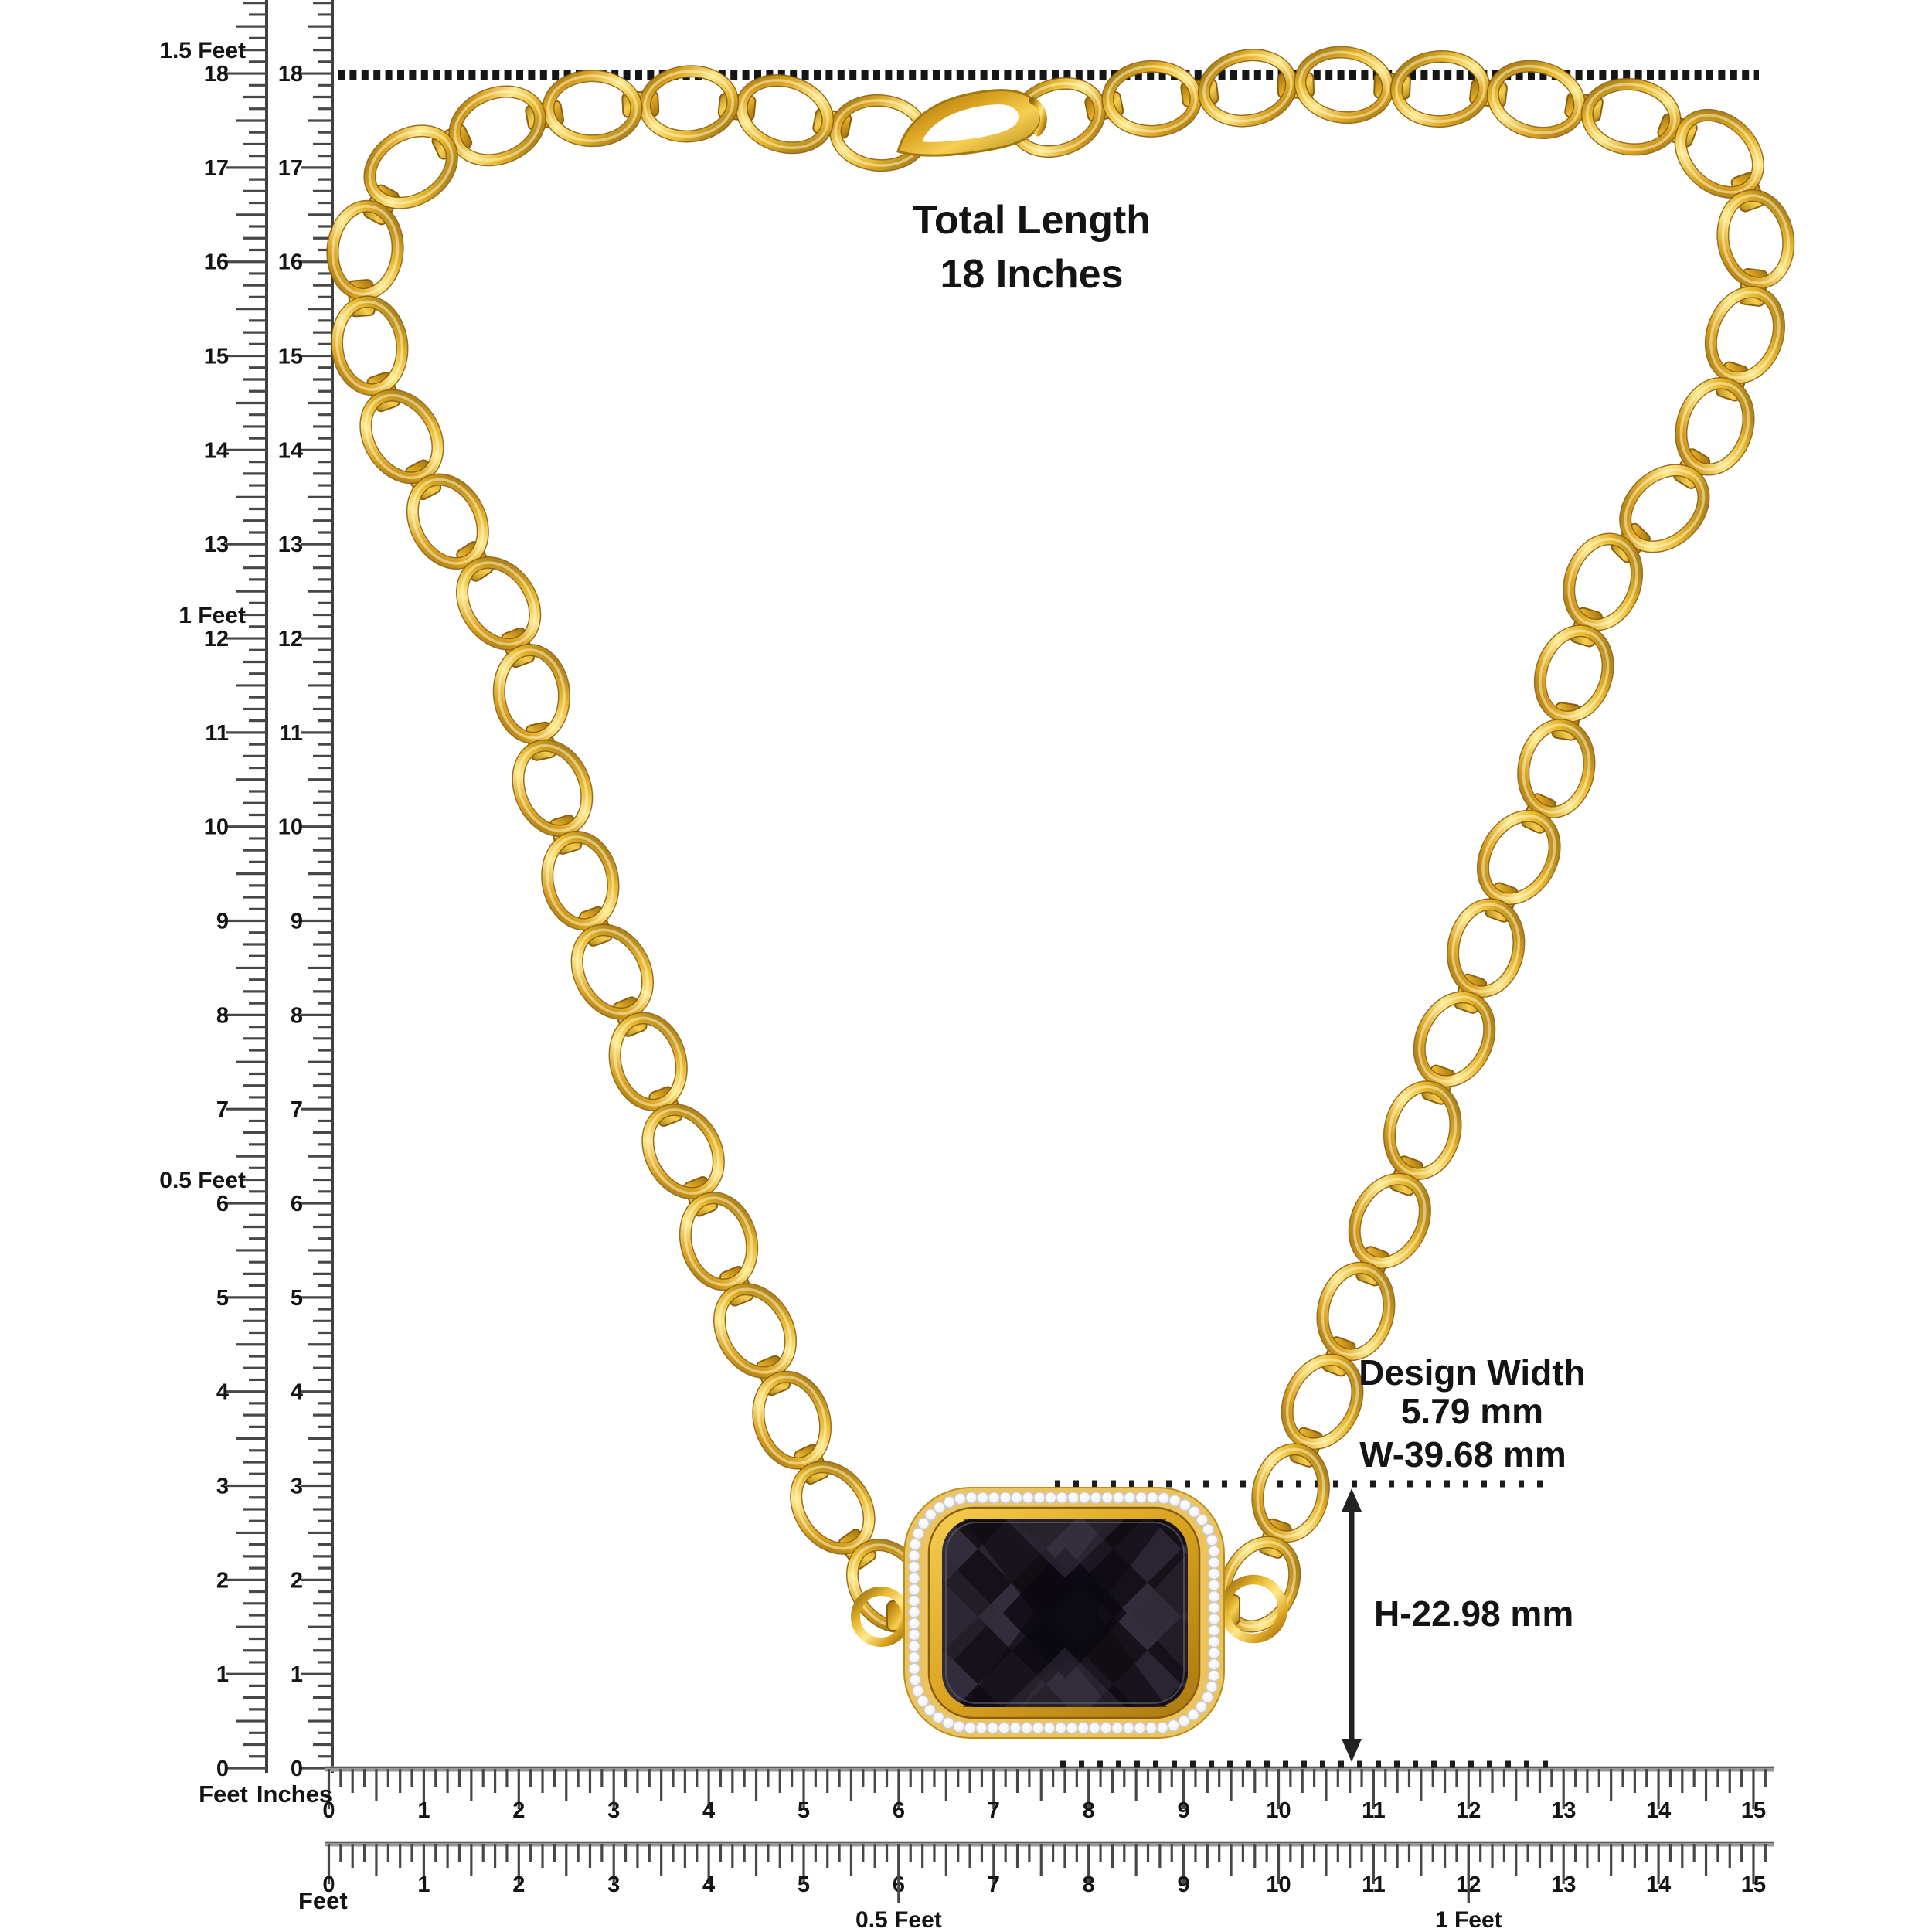 The width and height of the screenshot is (1932, 1932). I want to click on ruler-number: 10, so click(291, 828).